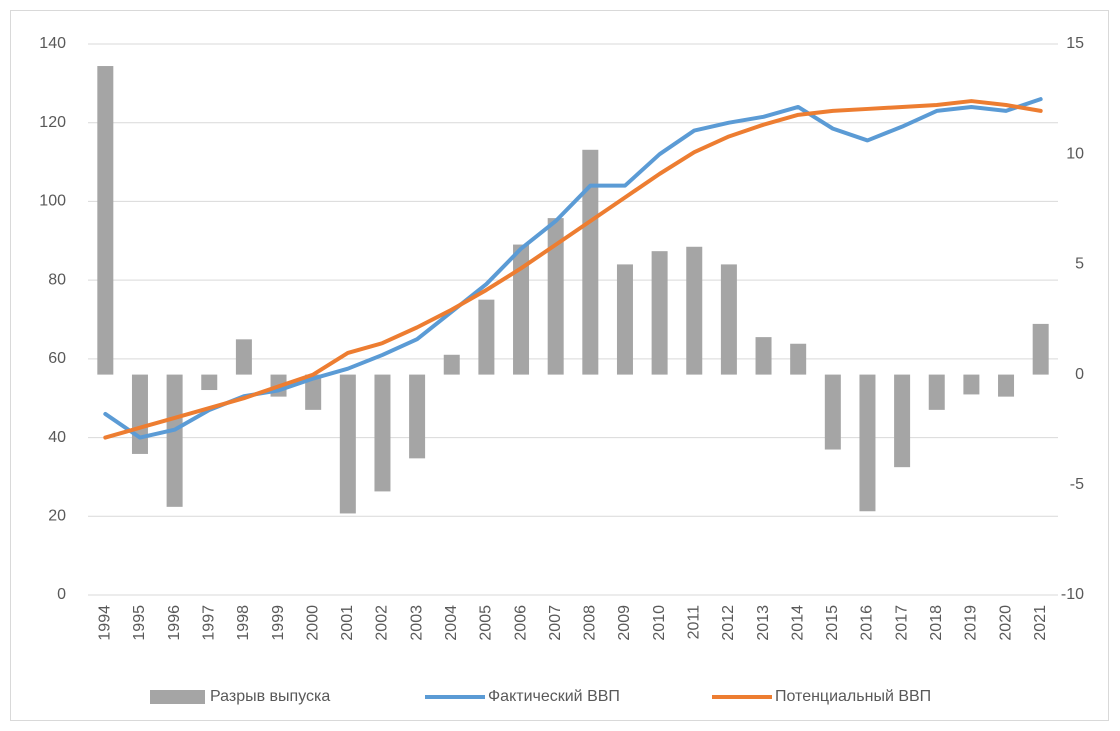 This screenshot has height=731, width=1120. What do you see at coordinates (57, 358) in the screenshot?
I see `y-tick-label: 60` at bounding box center [57, 358].